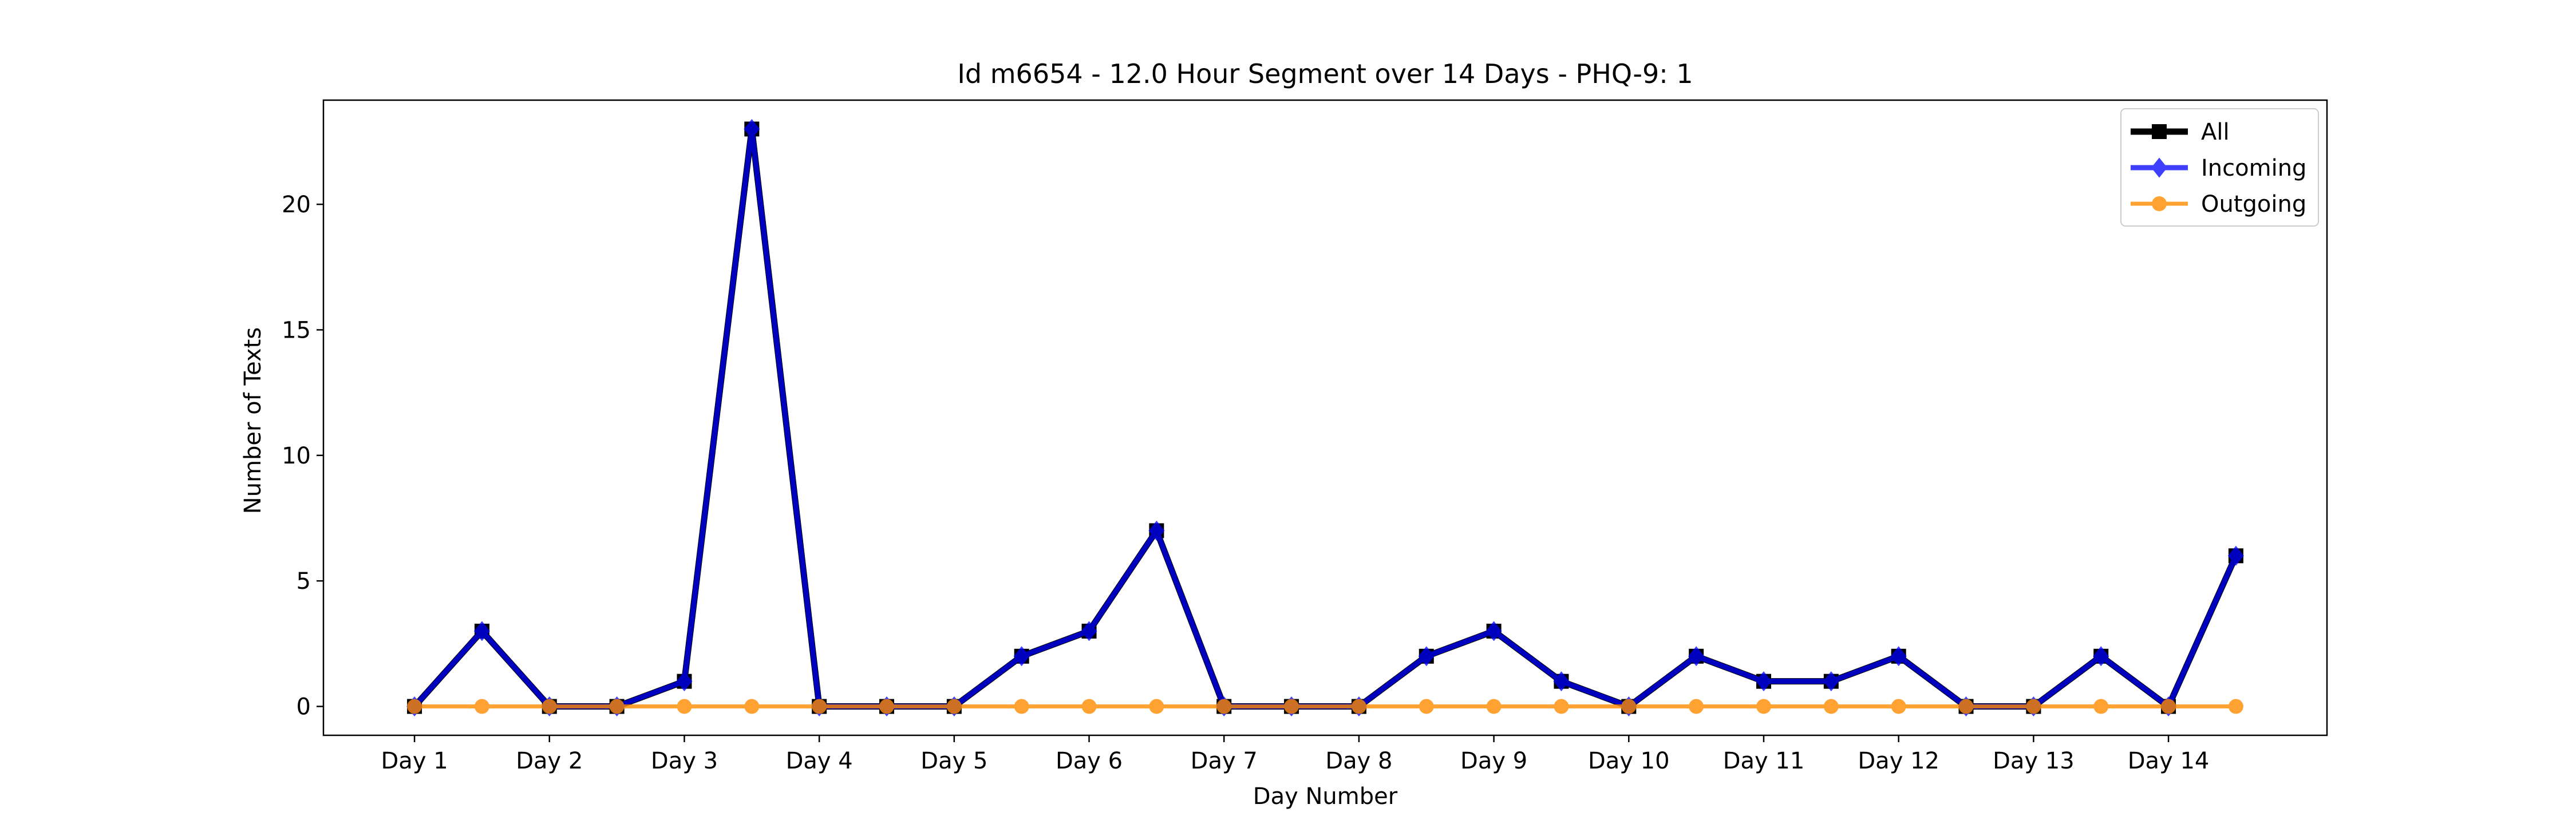 The height and width of the screenshot is (824, 2576). Describe the element at coordinates (1325, 706) in the screenshot. I see `series-outgoing` at that location.